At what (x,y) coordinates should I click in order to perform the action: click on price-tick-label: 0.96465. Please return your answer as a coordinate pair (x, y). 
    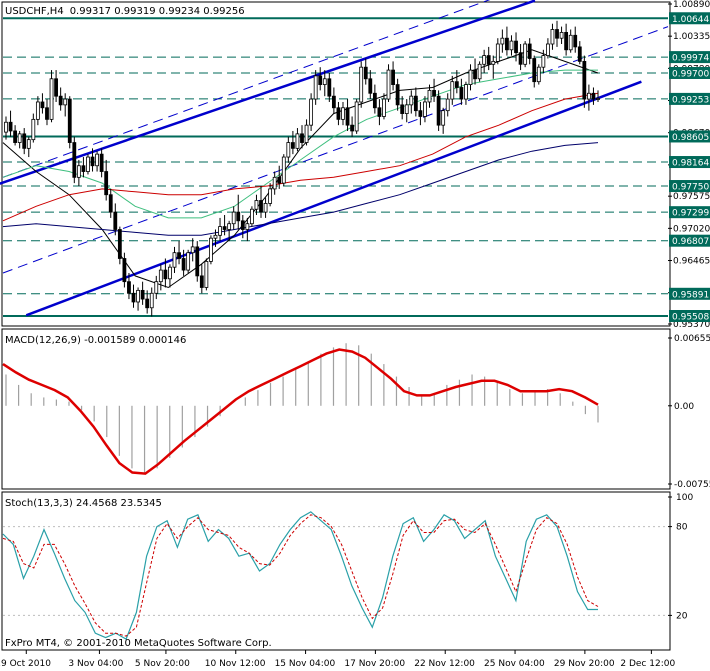
    Looking at the image, I should click on (691, 262).